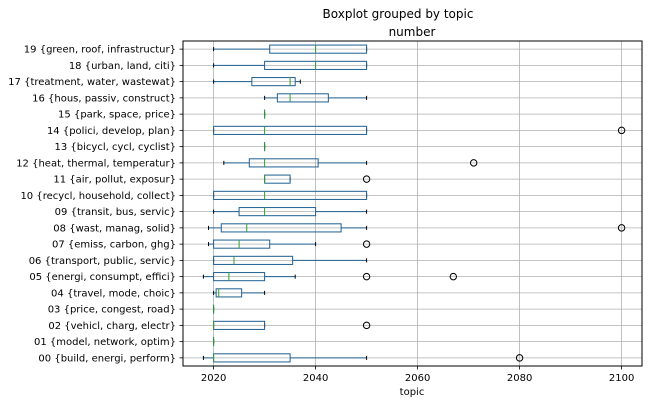  What do you see at coordinates (412, 32) in the screenshot?
I see `chart-subtitle: number` at bounding box center [412, 32].